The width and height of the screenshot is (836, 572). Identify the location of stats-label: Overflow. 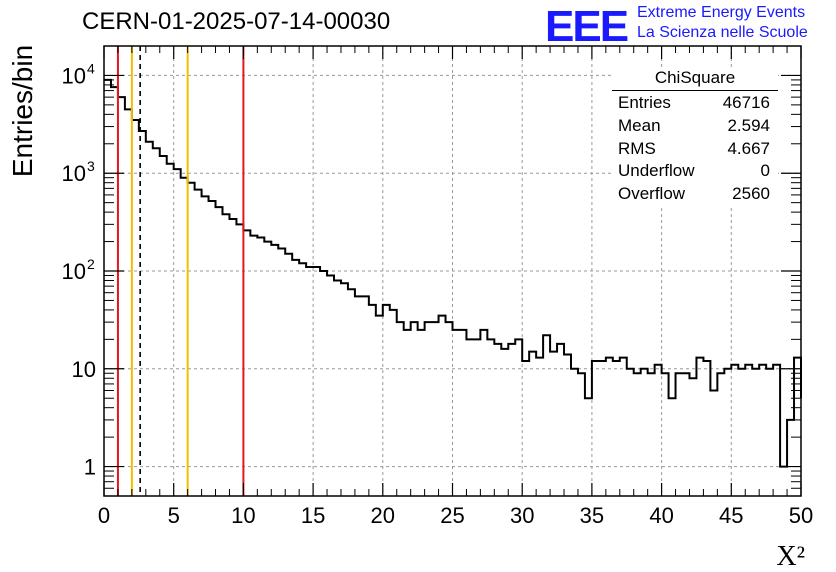
(652, 194).